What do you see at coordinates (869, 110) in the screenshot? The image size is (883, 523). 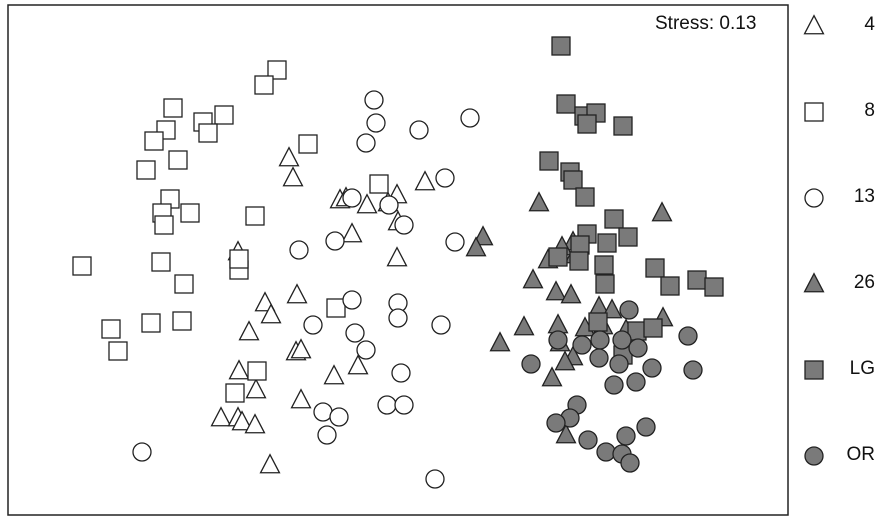 I see `legend-label-8: 8` at bounding box center [869, 110].